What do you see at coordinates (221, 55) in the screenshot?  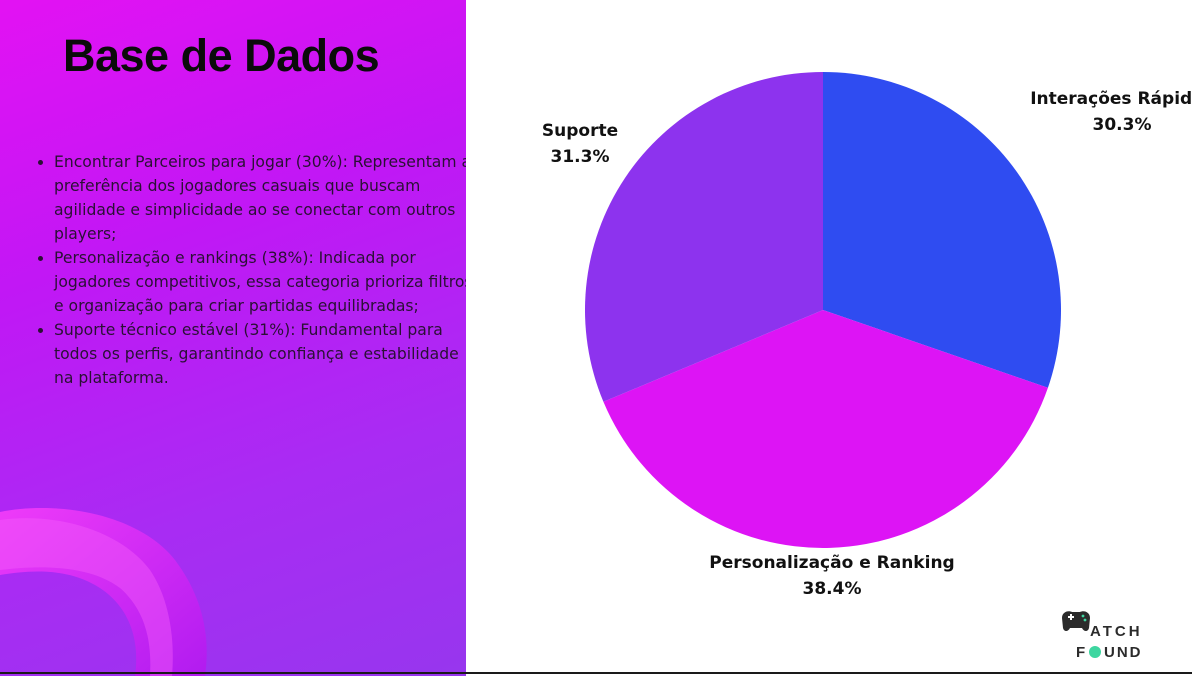 I see `slide-title: Base de Dados` at bounding box center [221, 55].